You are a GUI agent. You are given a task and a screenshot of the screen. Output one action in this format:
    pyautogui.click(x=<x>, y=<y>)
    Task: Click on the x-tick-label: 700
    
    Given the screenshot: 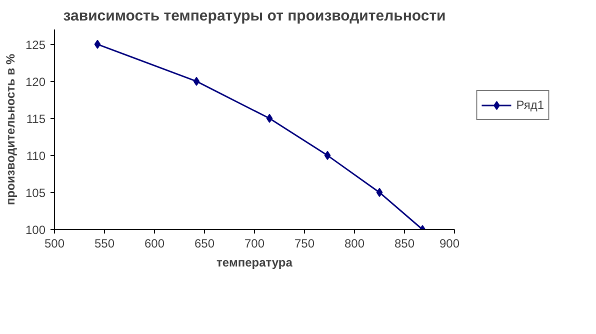 What is the action you would take?
    pyautogui.click(x=254, y=243)
    